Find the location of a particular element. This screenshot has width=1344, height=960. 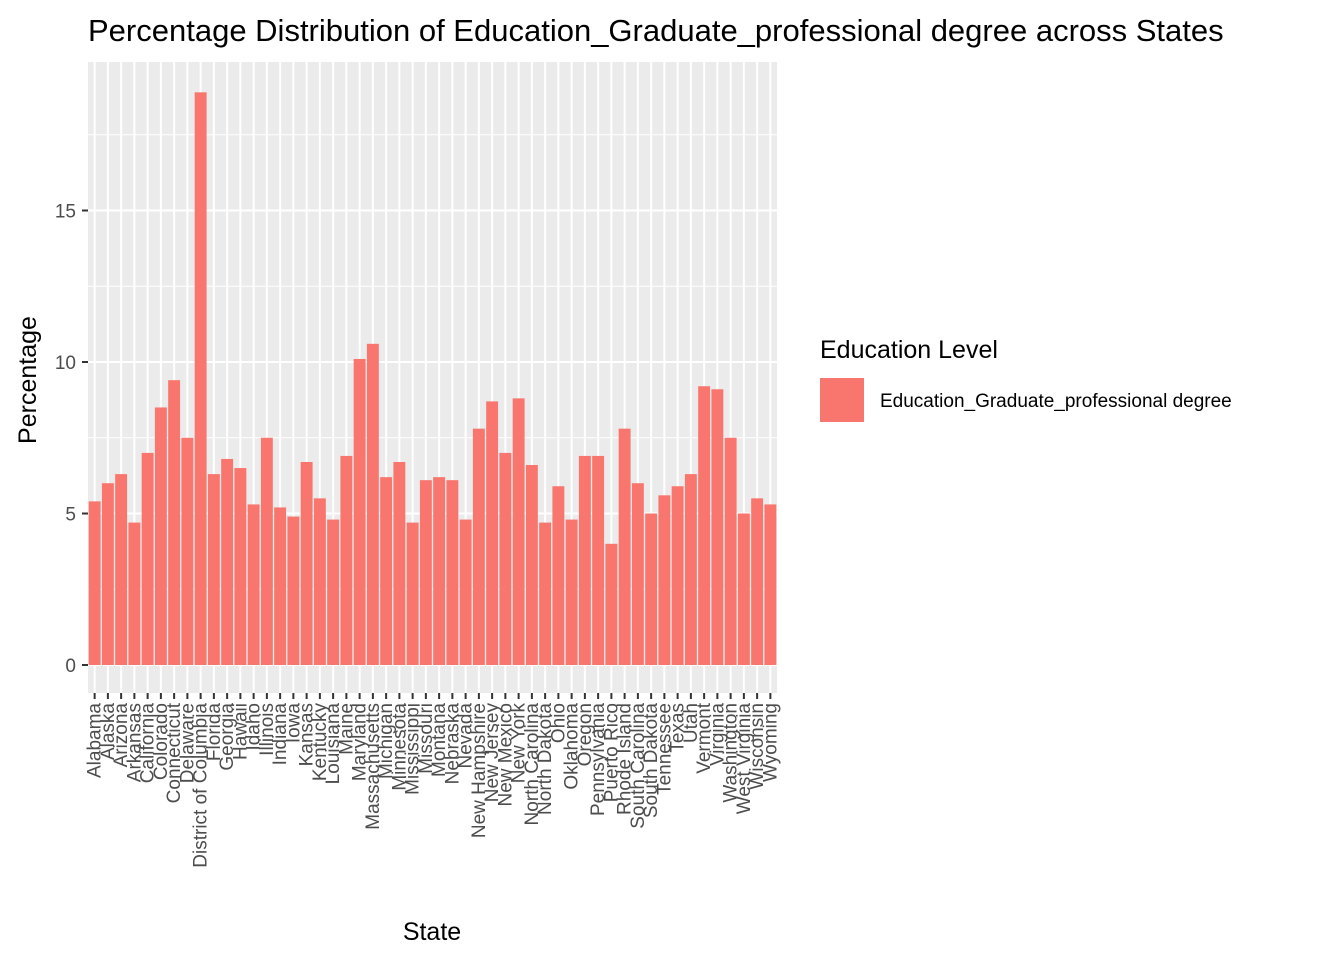

x-tick-label: Hawaii is located at coordinates (240, 731).